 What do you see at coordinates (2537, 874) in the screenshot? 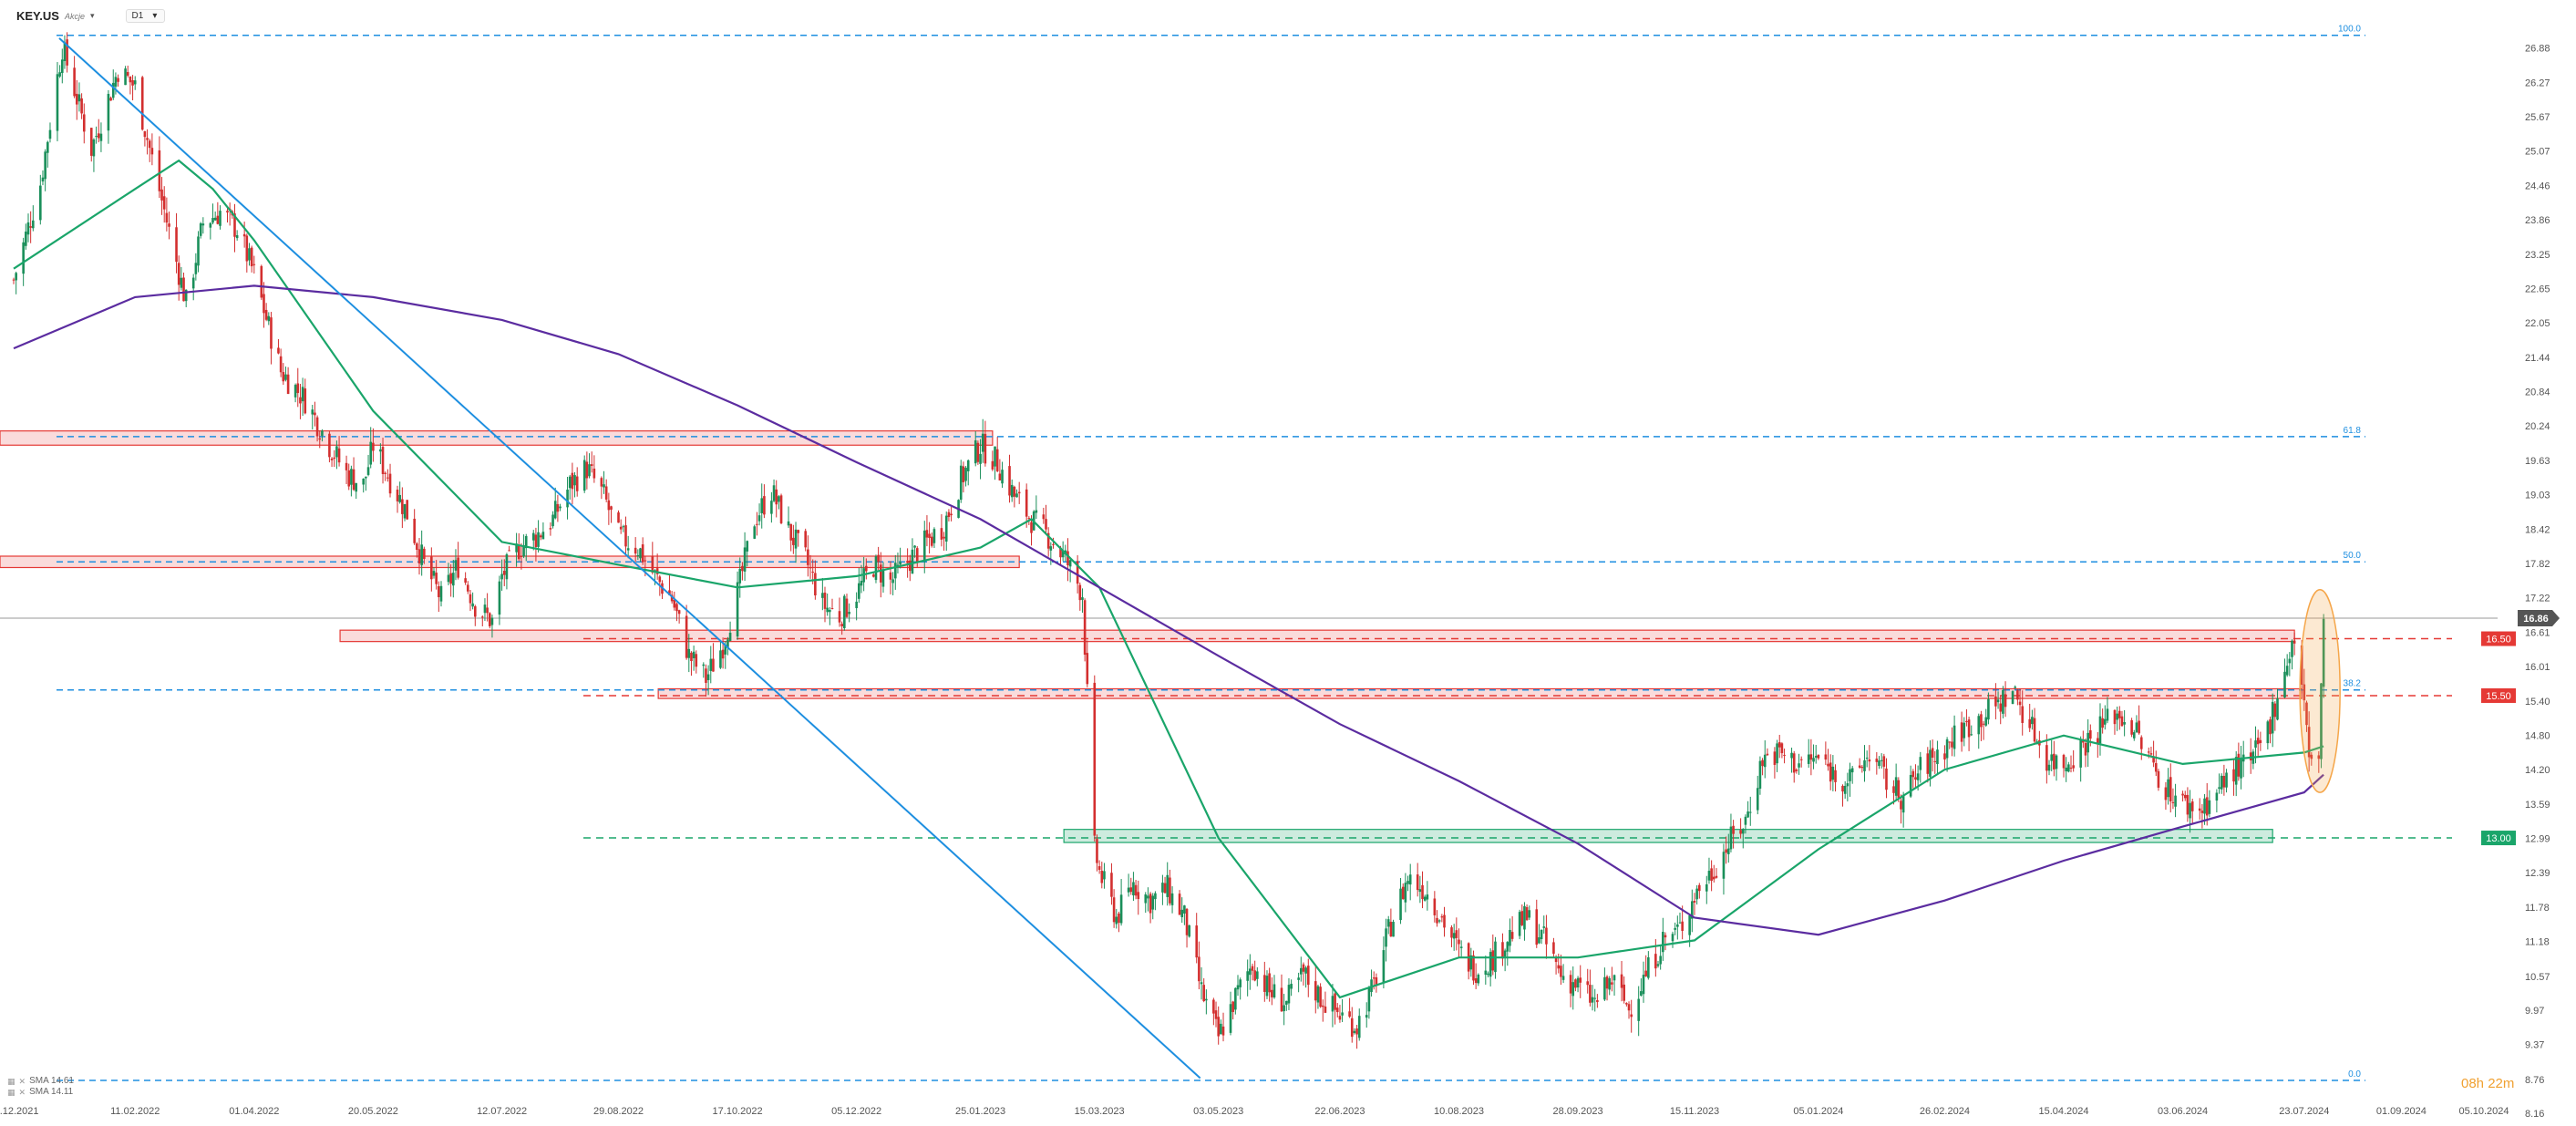
I see `y-tick-label: 12.39` at bounding box center [2537, 874].